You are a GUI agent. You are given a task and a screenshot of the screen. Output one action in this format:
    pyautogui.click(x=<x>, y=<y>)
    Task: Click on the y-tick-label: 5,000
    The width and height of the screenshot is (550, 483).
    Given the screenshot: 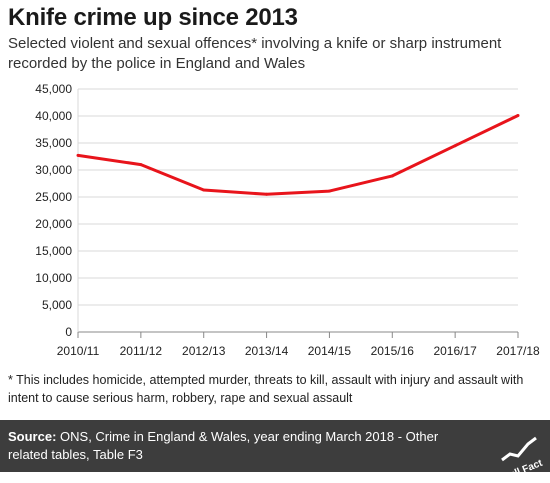 What is the action you would take?
    pyautogui.click(x=57, y=305)
    